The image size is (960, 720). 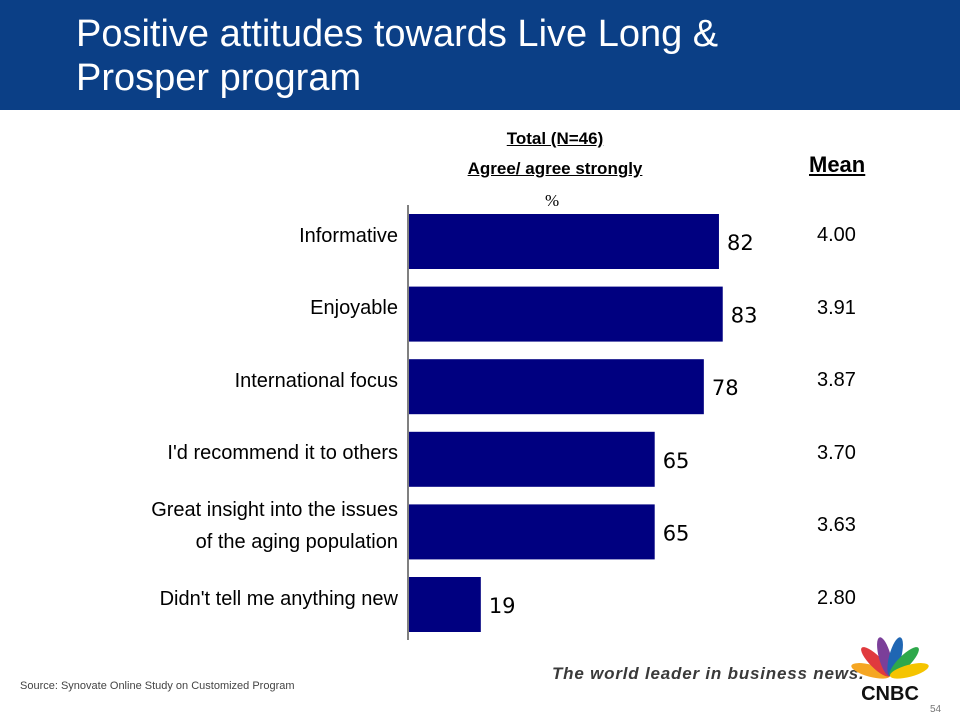 I want to click on category-label: Enjoyable, so click(x=354, y=308).